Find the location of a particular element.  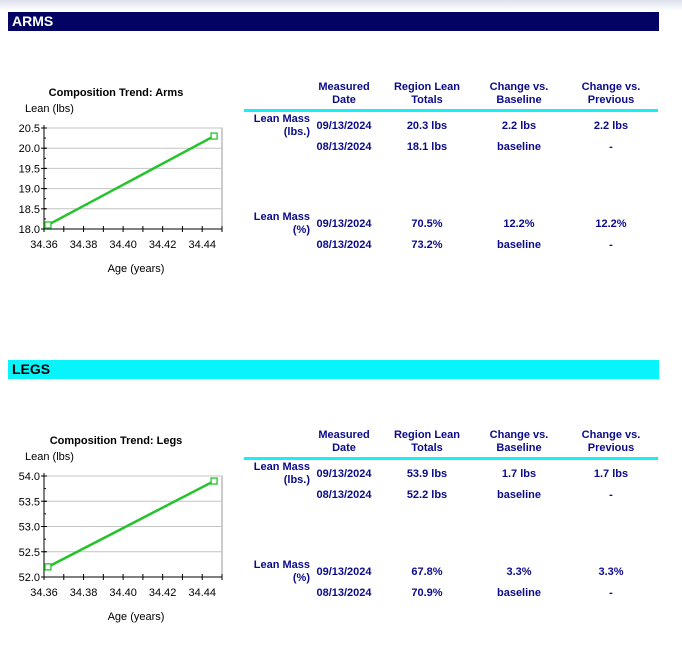

cell-vs-previous: 1.7 lbs is located at coordinates (611, 474).